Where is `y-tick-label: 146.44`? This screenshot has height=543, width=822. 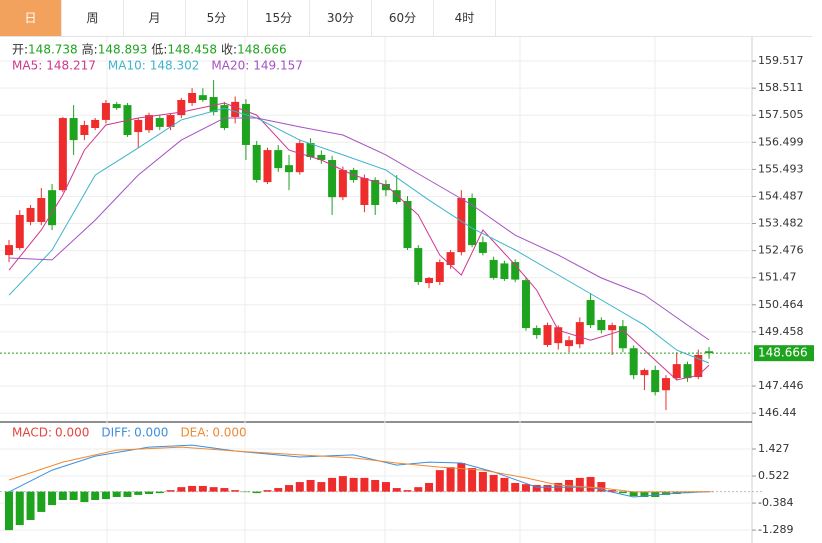 y-tick-label: 146.44 is located at coordinates (777, 412).